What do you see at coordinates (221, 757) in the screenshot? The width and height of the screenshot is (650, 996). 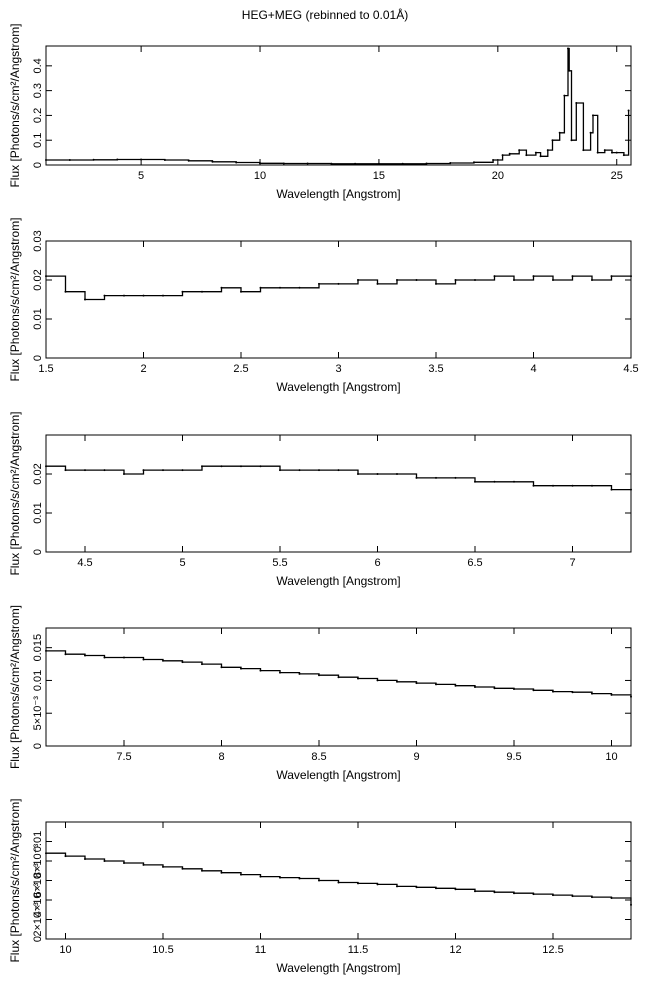 I see `panel-4-xtick-label: 8` at bounding box center [221, 757].